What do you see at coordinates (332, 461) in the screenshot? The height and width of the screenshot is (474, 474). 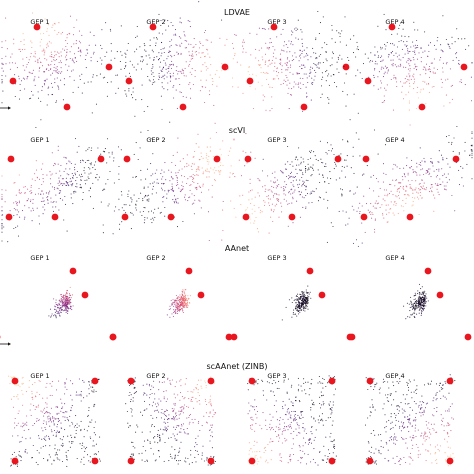 I see `archetype-point` at bounding box center [332, 461].